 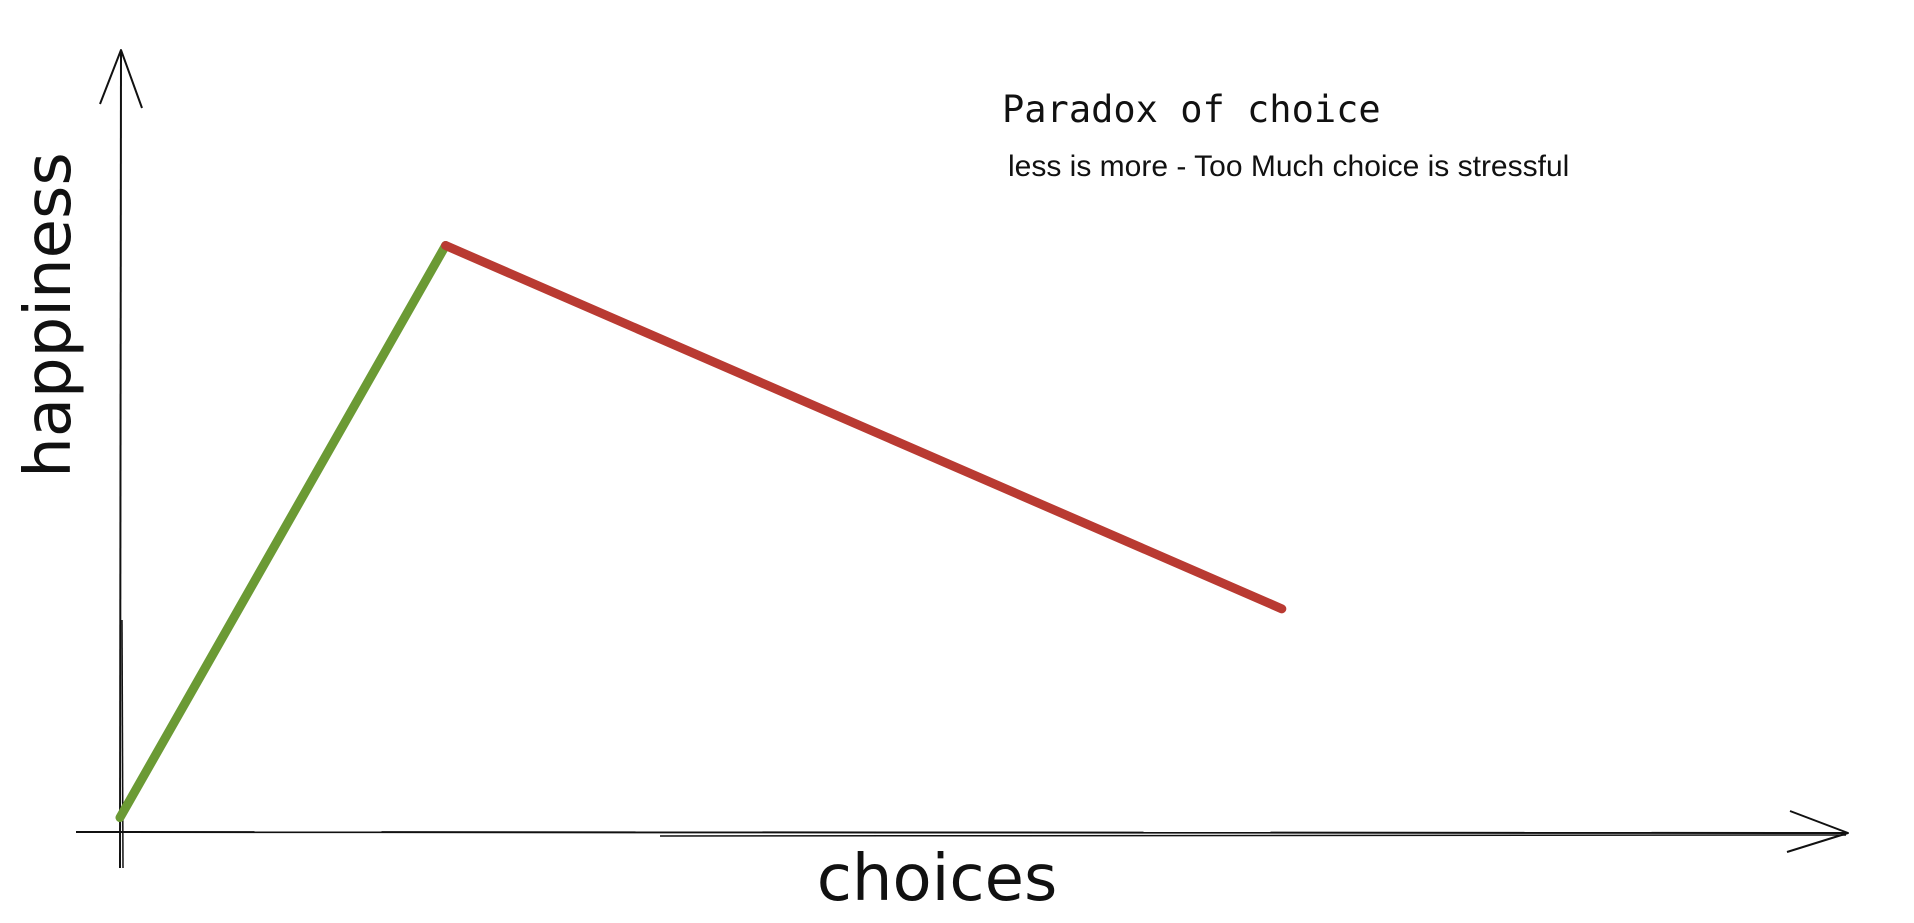 I want to click on x-axis-line-sketch, so click(x=1253, y=835).